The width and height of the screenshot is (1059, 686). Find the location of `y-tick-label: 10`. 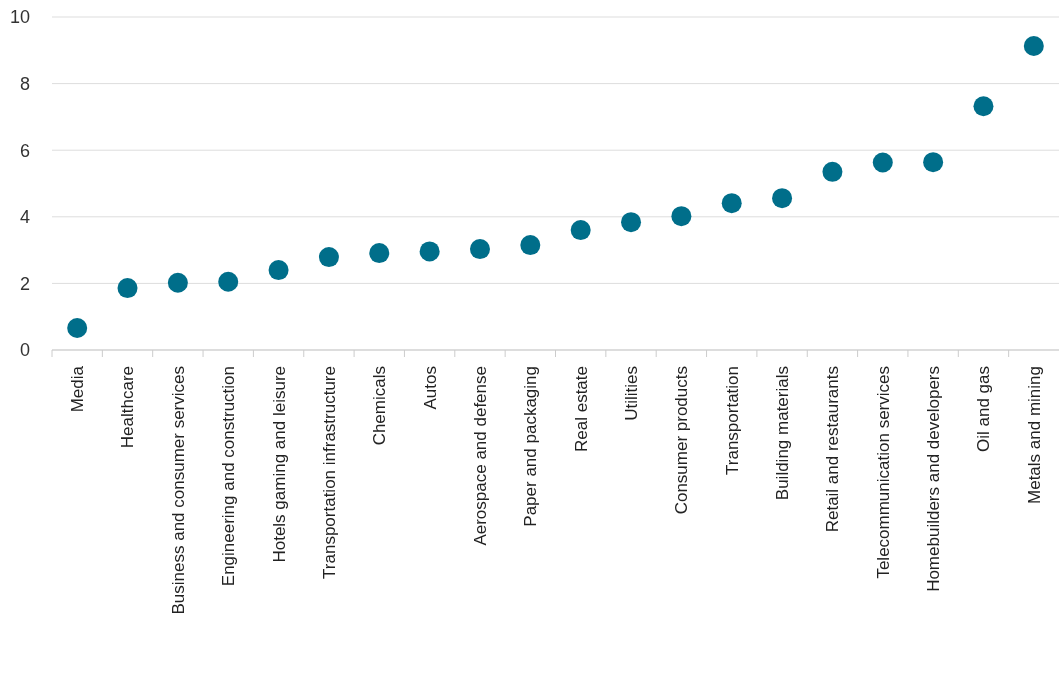

y-tick-label: 10 is located at coordinates (19, 17).